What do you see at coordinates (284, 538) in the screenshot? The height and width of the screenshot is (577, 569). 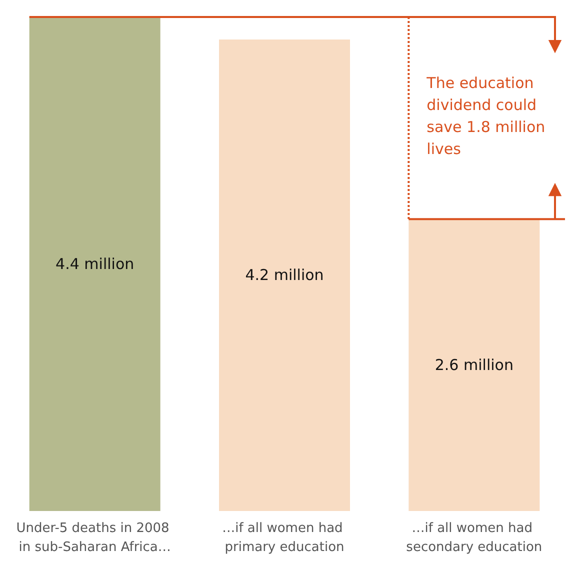 I see `x-tick-label: …if all women had primary education` at bounding box center [284, 538].